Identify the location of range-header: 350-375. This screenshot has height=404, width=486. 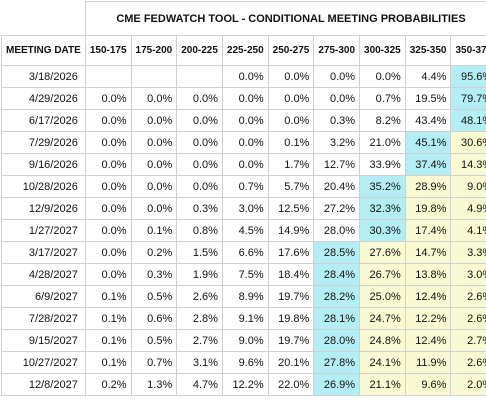
(468, 50).